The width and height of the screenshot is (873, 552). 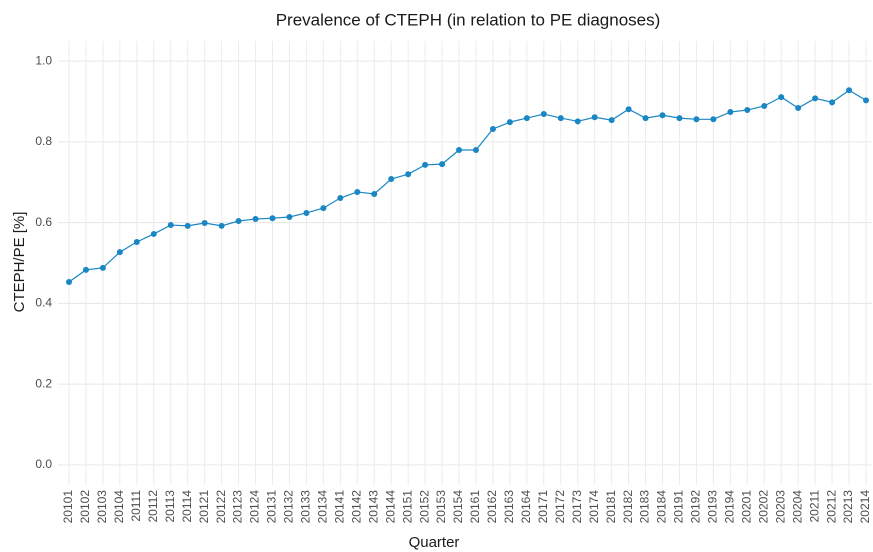 I want to click on x-tick-label: 20164, so click(x=526, y=507).